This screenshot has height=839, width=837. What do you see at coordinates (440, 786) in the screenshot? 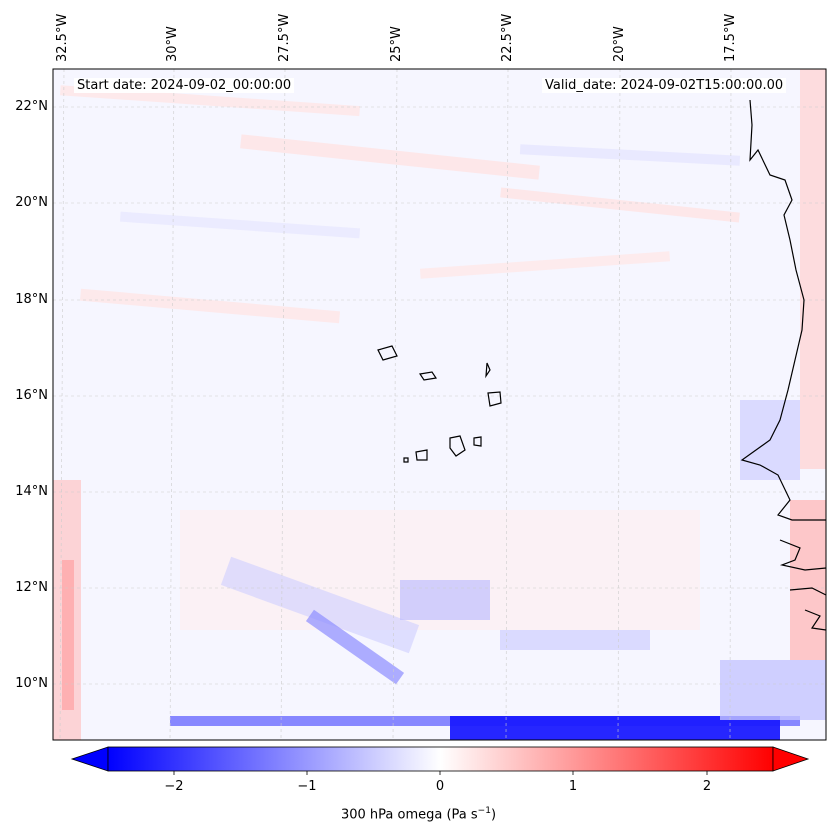
I see `colorbar-tick-label: 0` at bounding box center [440, 786].